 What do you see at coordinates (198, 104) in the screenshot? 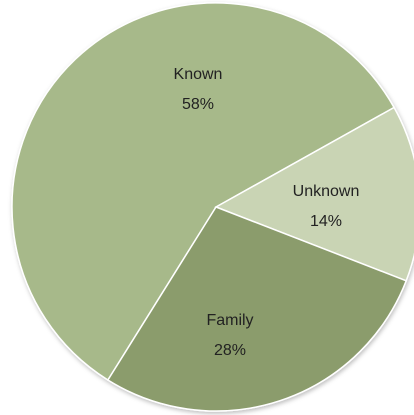
I see `slice-value-label: 58%` at bounding box center [198, 104].